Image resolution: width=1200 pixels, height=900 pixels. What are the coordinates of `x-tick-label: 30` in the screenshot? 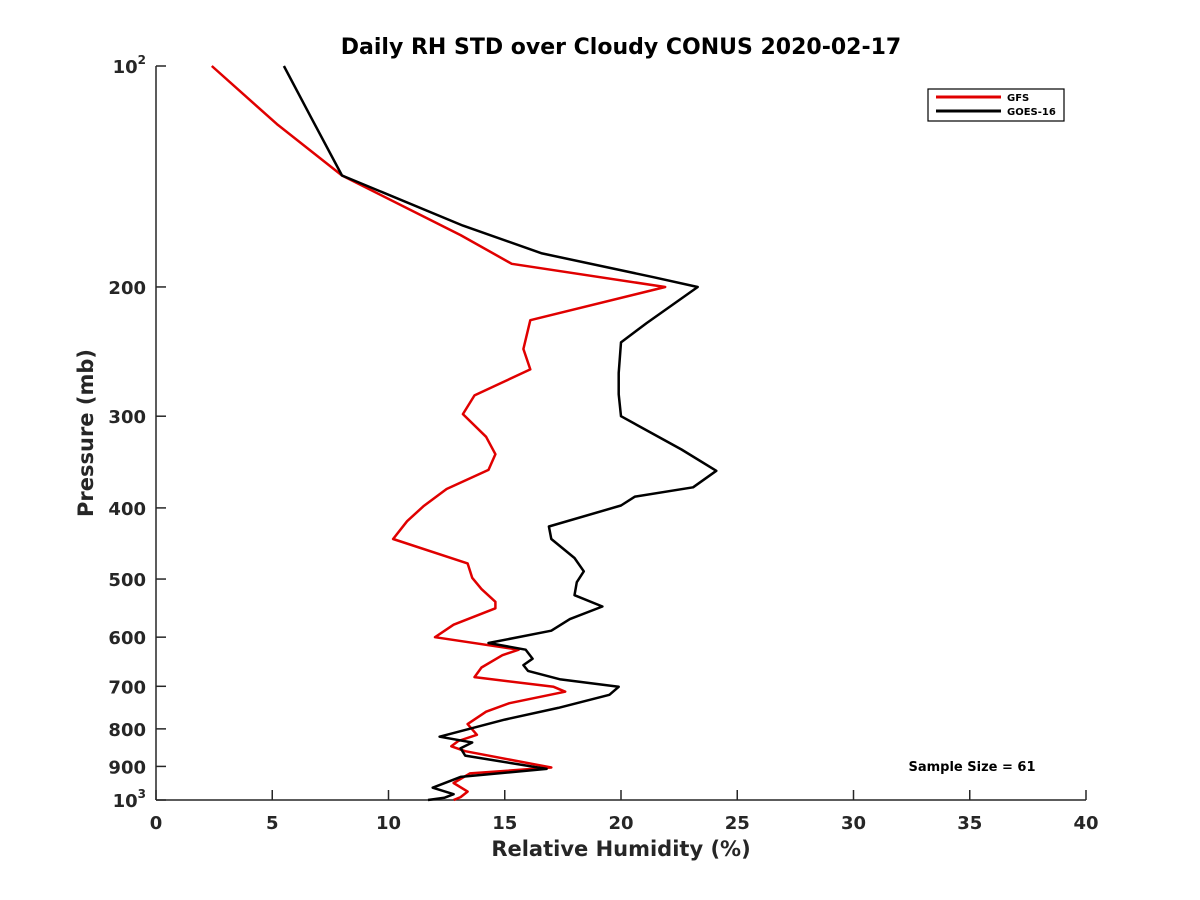 It's located at (853, 823).